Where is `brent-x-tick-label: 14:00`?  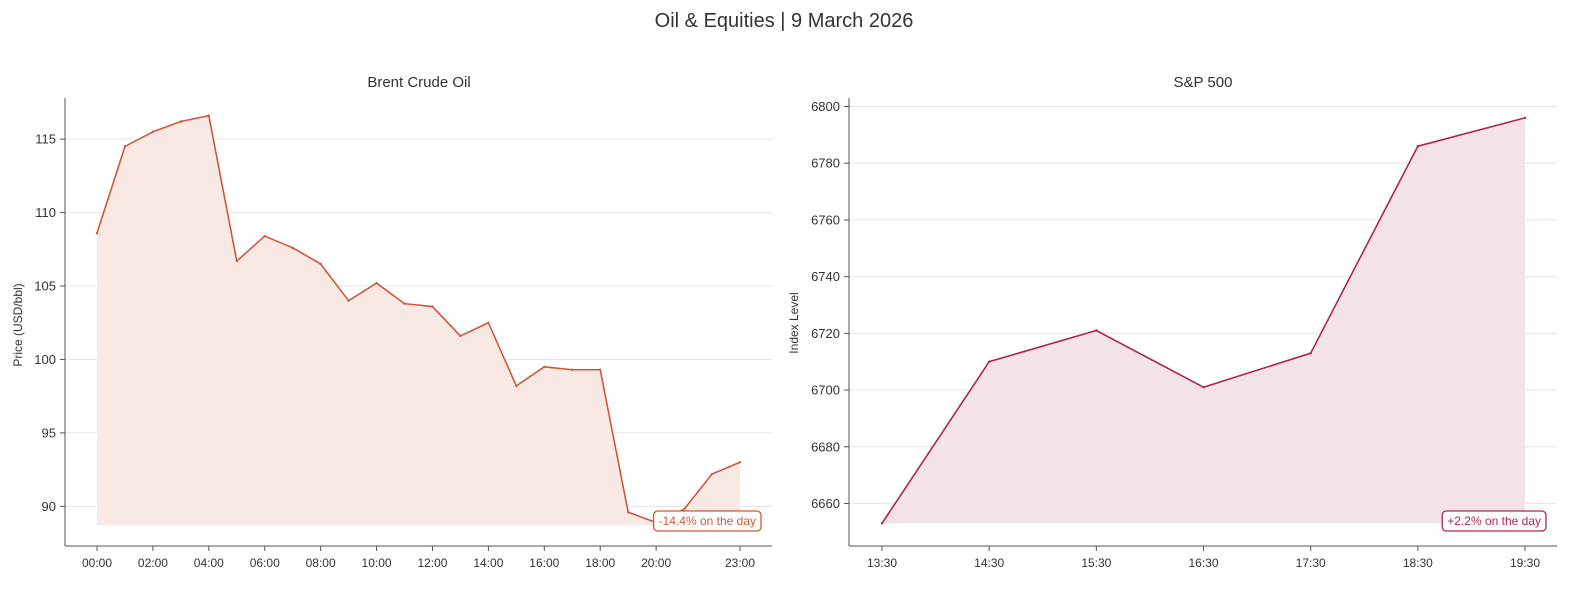
brent-x-tick-label: 14:00 is located at coordinates (488, 563).